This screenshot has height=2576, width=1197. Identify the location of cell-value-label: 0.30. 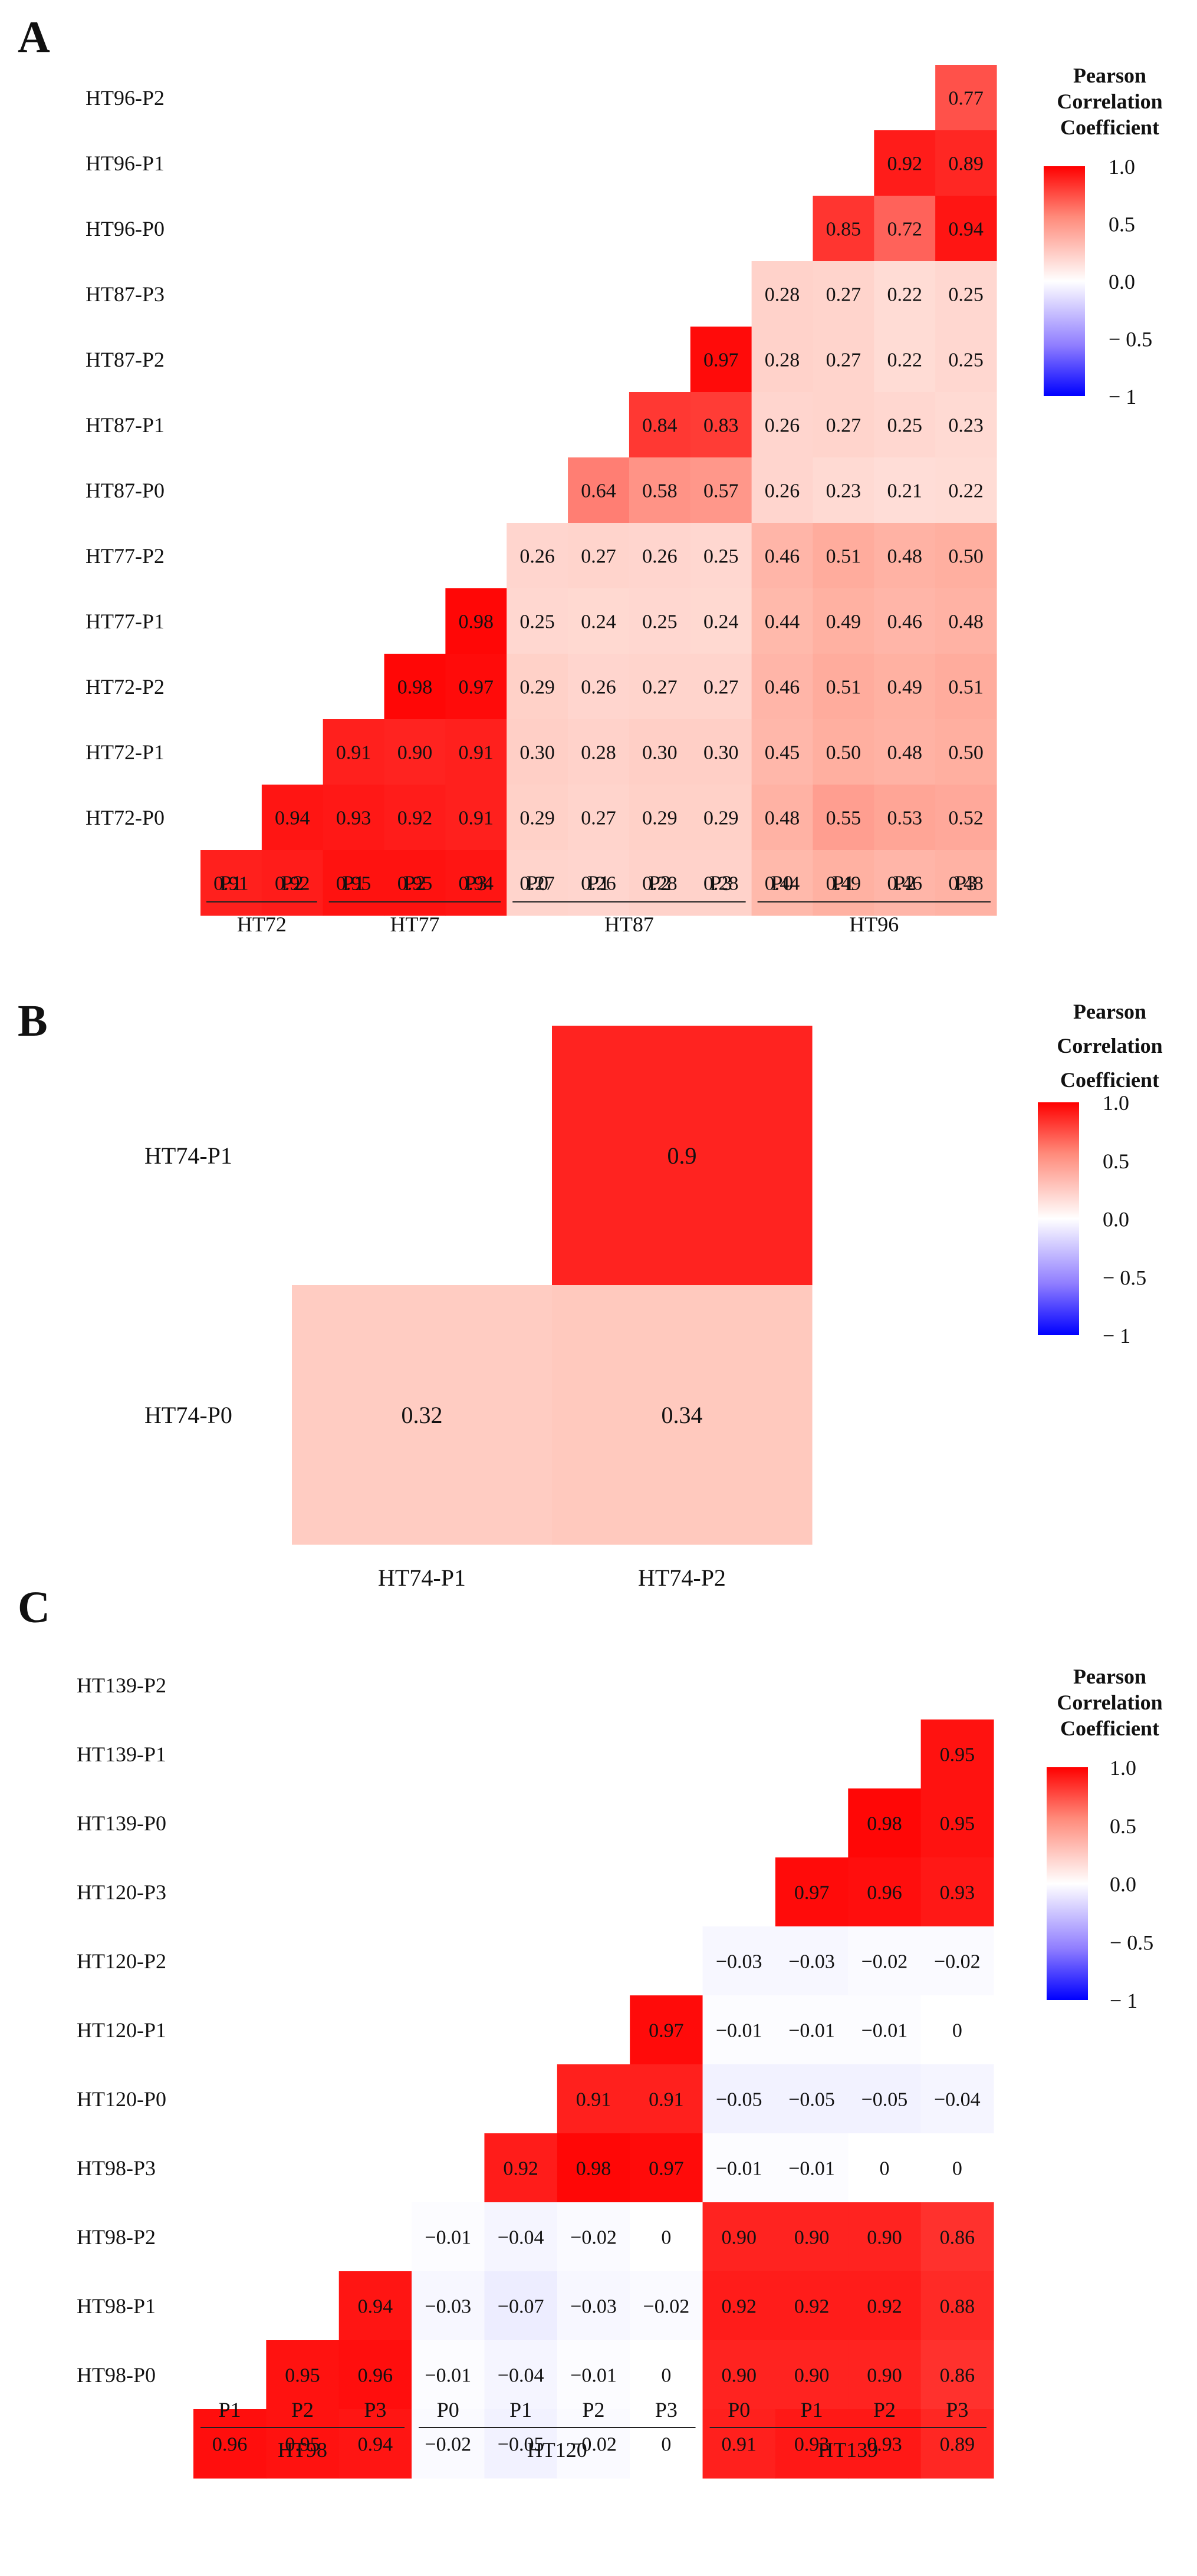
(721, 752).